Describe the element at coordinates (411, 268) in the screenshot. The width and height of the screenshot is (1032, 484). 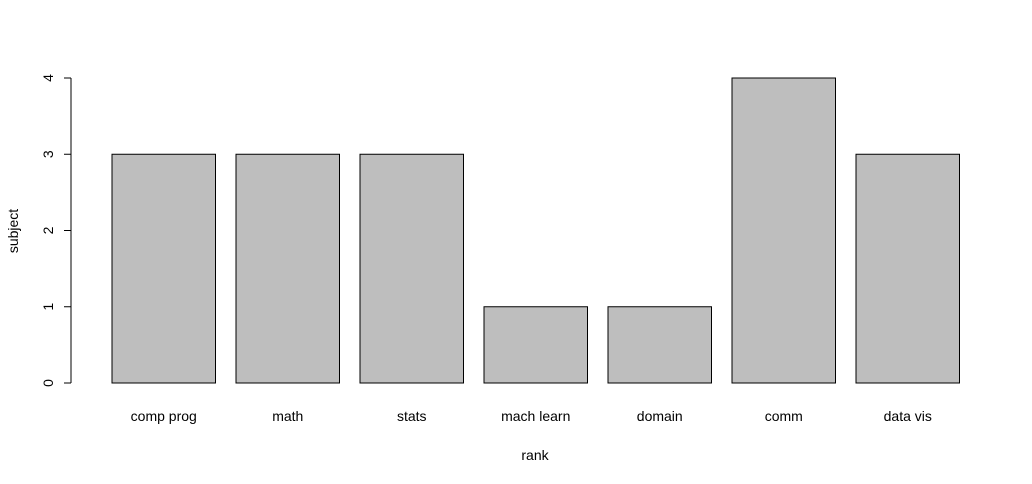
I see `bar-stats` at that location.